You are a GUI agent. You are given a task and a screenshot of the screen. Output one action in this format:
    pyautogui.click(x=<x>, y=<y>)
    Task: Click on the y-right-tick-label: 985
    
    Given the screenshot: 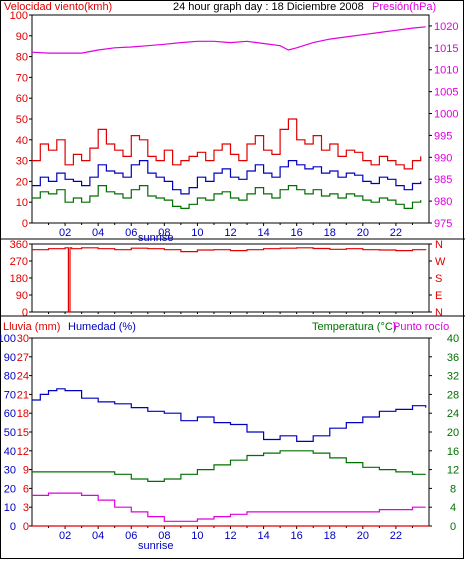 What is the action you would take?
    pyautogui.click(x=443, y=180)
    